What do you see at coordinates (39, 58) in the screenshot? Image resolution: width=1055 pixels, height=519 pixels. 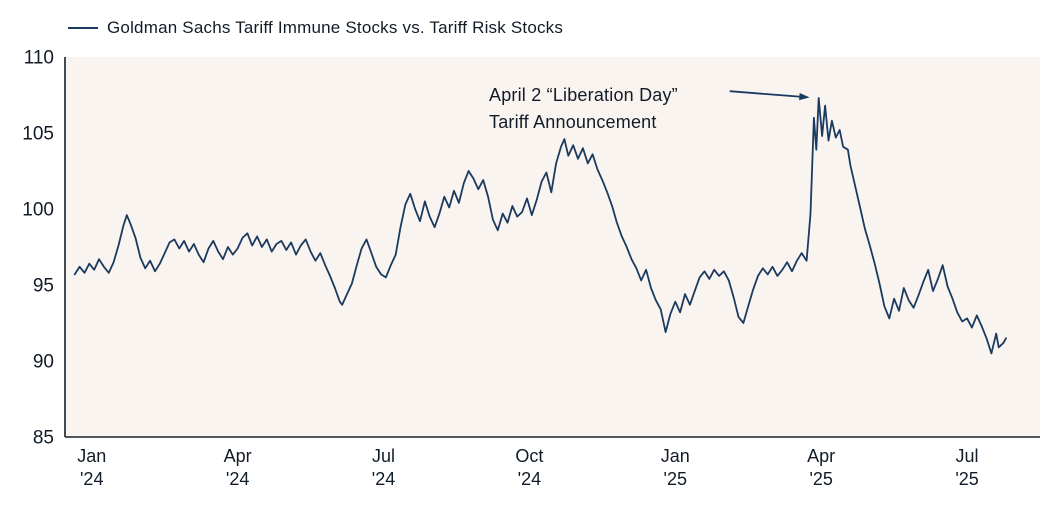 I see `y-tick-label: 110` at bounding box center [39, 58].